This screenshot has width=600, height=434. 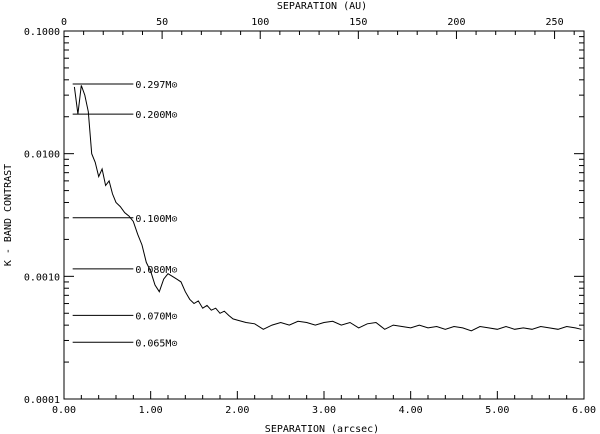 What do you see at coordinates (151, 410) in the screenshot?
I see `x-tick-label: 1.00` at bounding box center [151, 410].